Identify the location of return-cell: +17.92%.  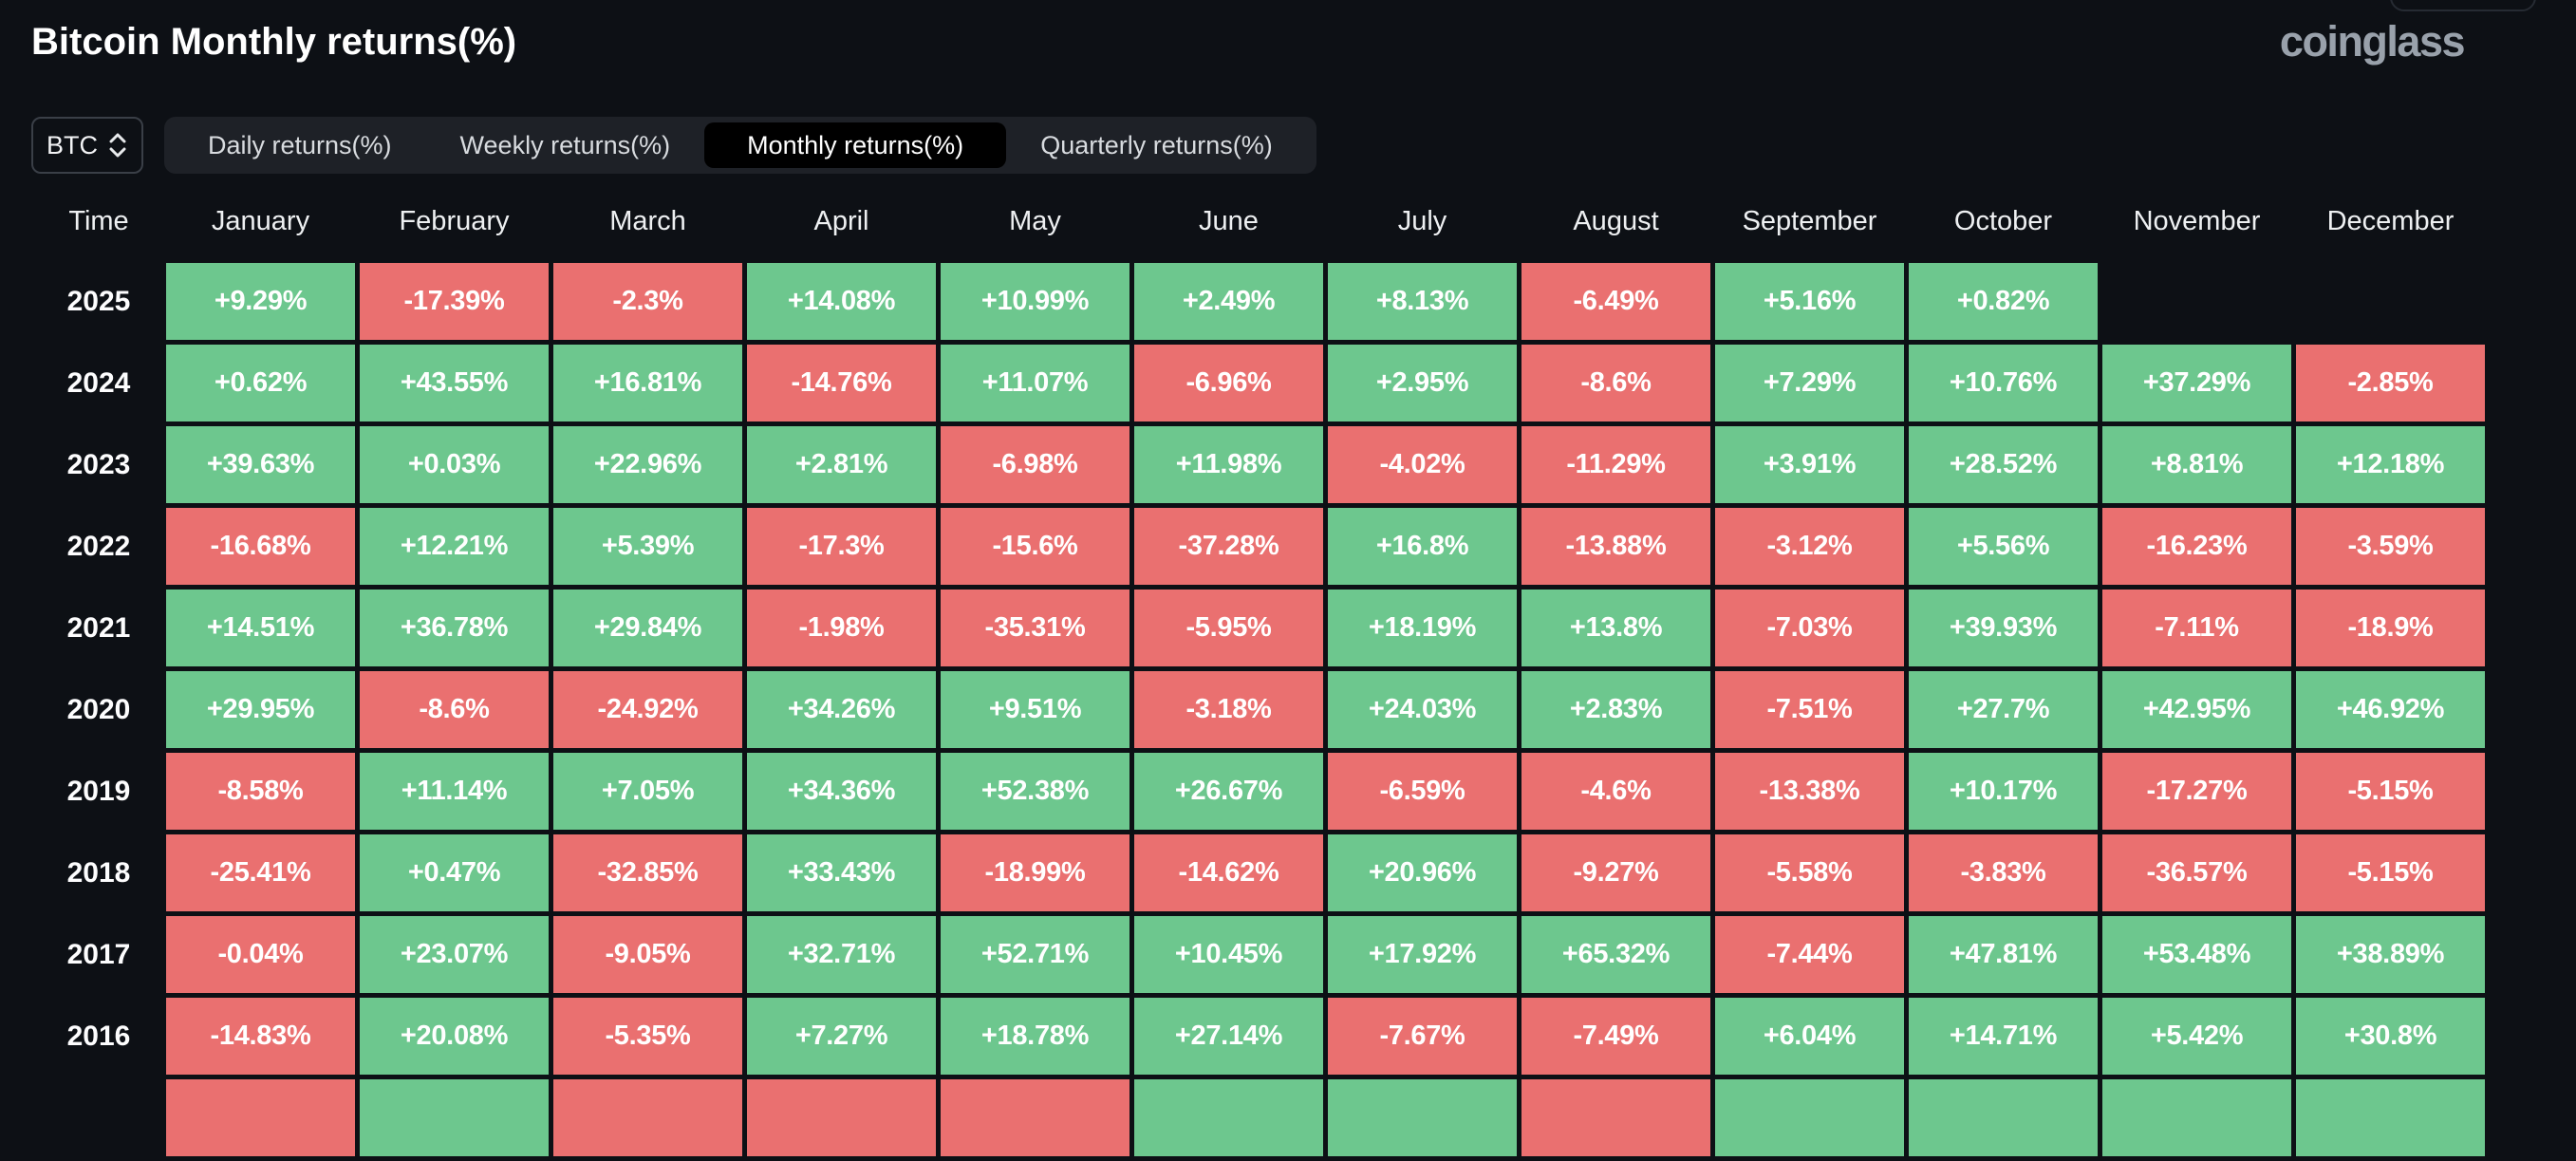
(1422, 954).